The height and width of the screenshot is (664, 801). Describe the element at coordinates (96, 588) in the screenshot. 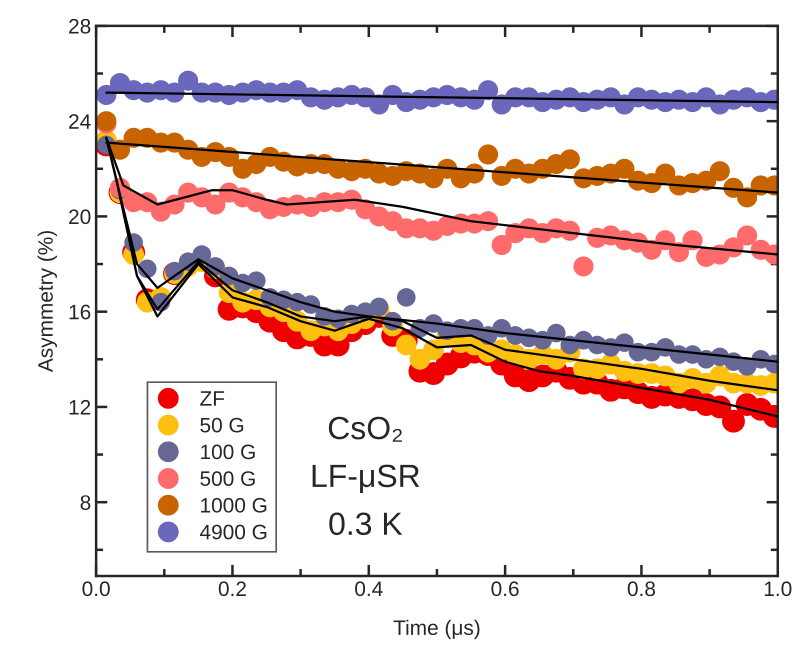

I see `x-tick-label: 0.0` at that location.